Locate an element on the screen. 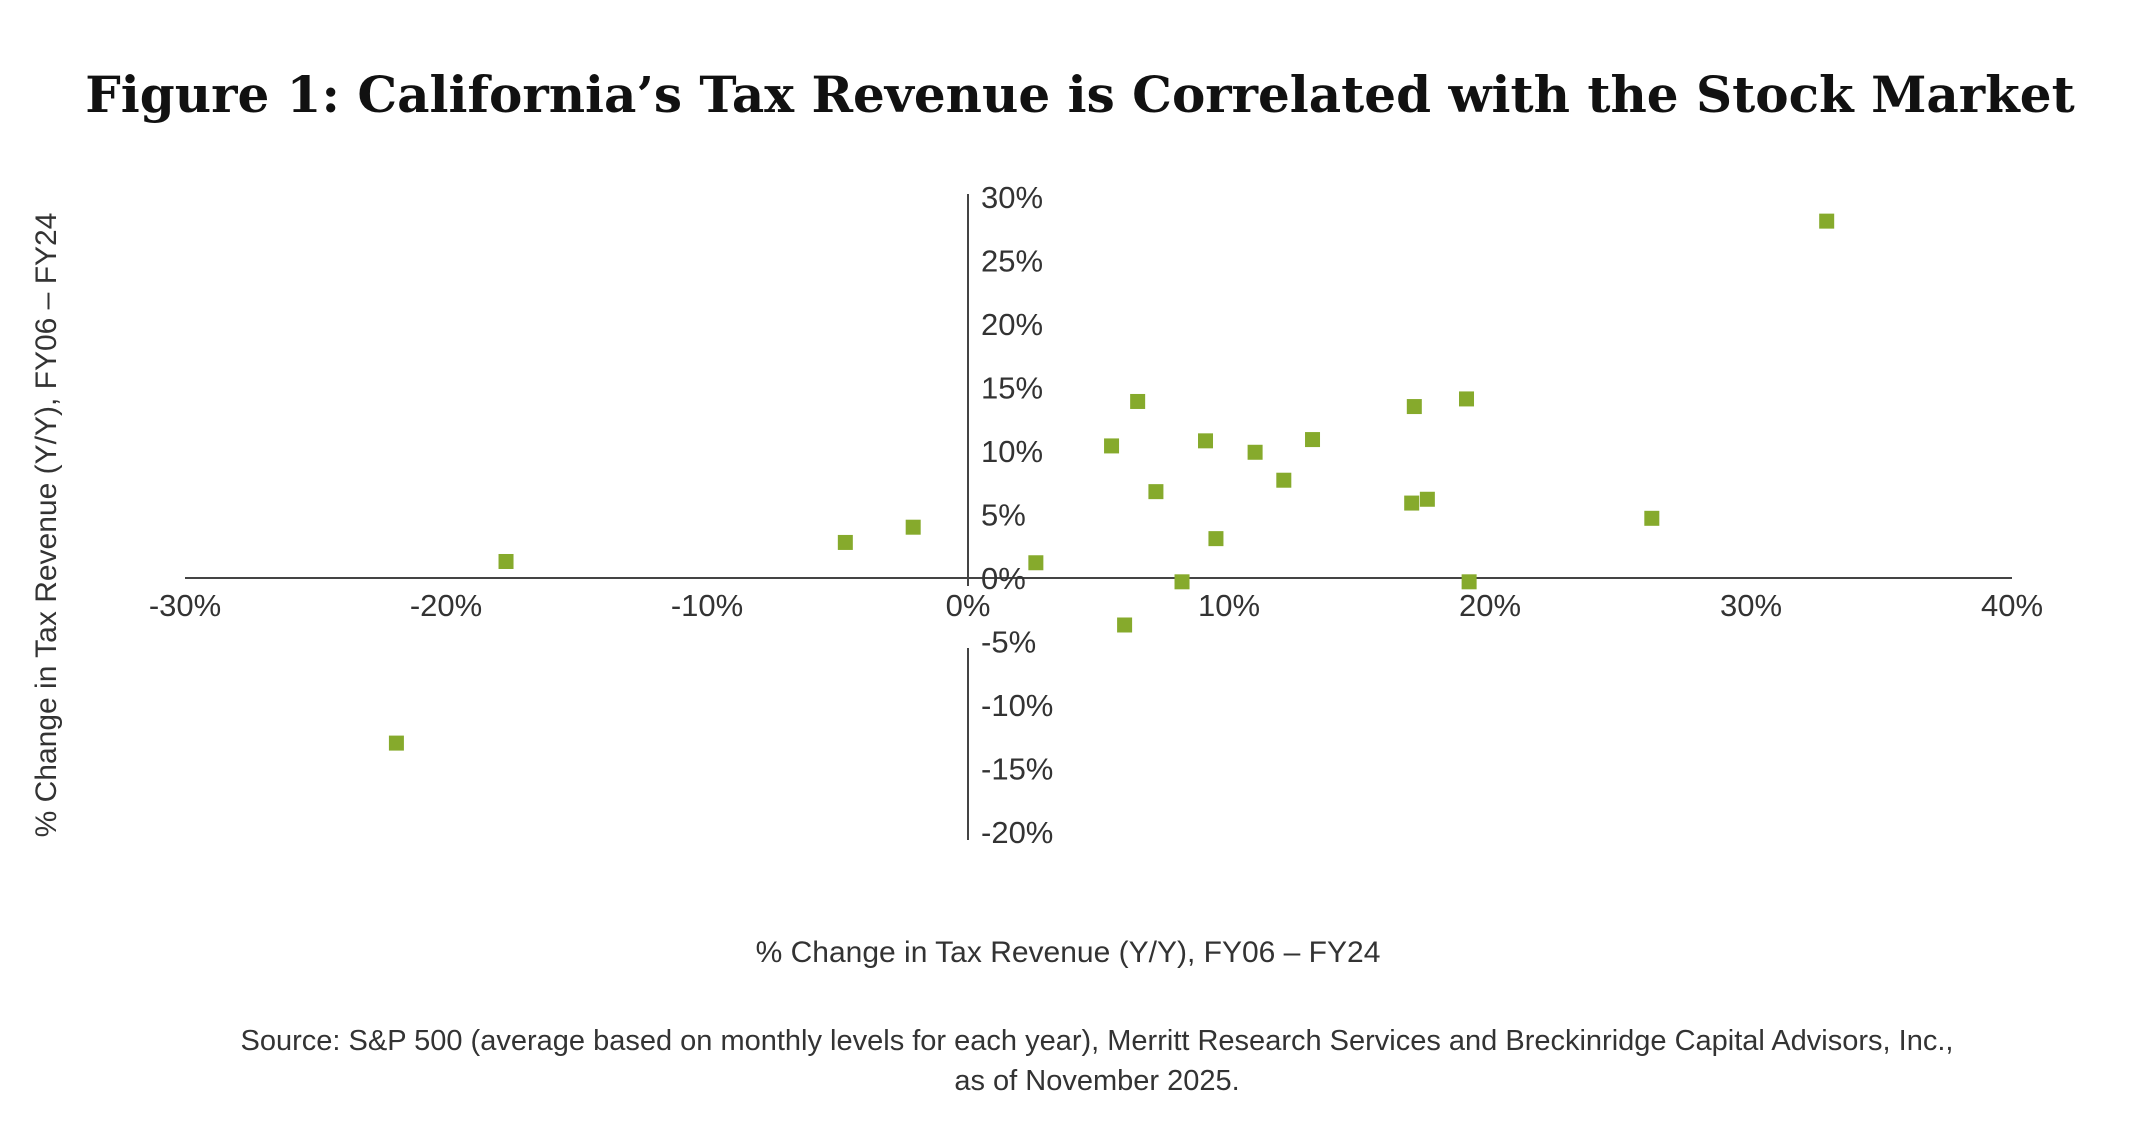 The width and height of the screenshot is (2134, 1125). y-tick-label: 30% is located at coordinates (1012, 197).